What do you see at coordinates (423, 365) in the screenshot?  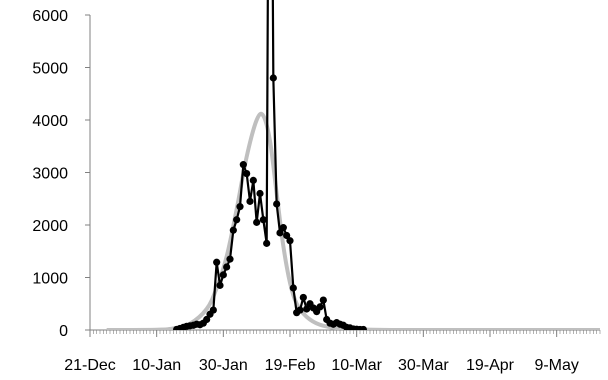 I see `x-tick-label: 30-Mar` at bounding box center [423, 365].